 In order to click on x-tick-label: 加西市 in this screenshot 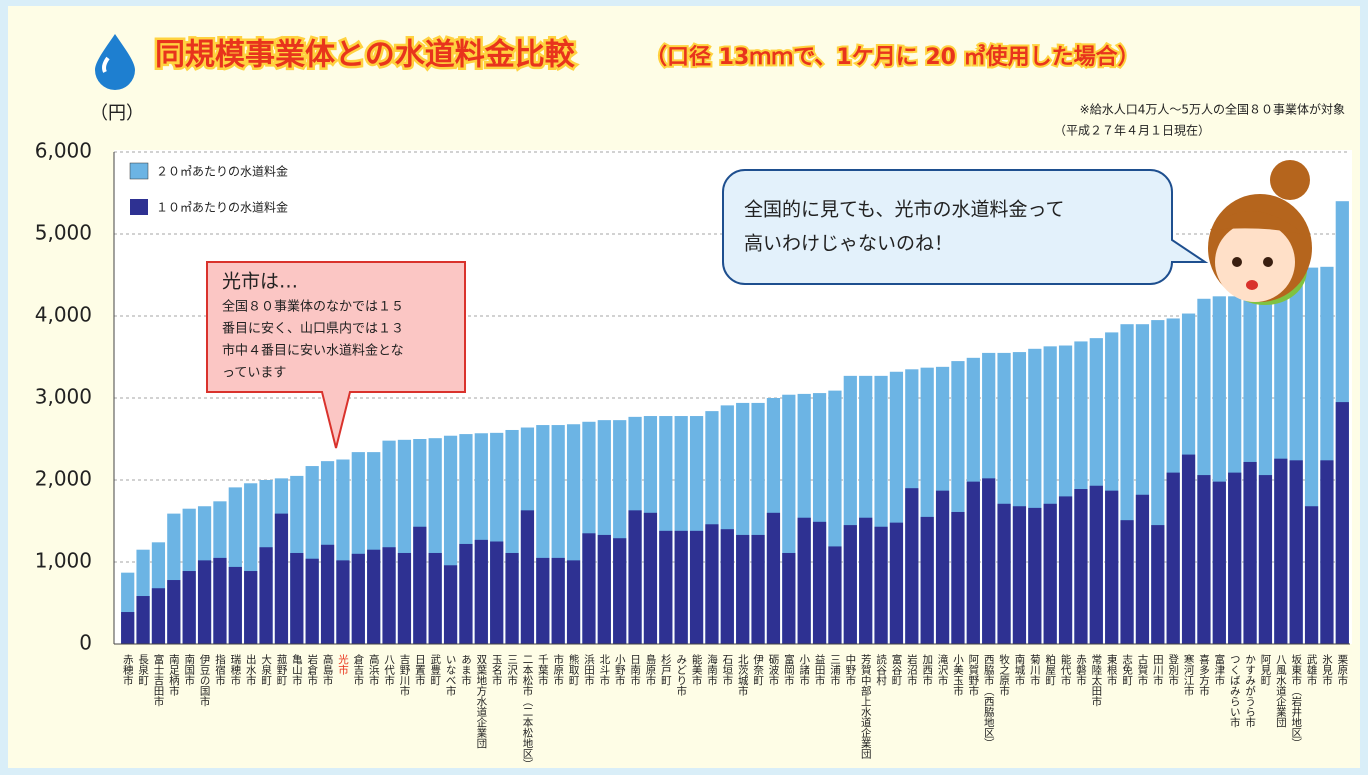, I will do `click(927, 670)`.